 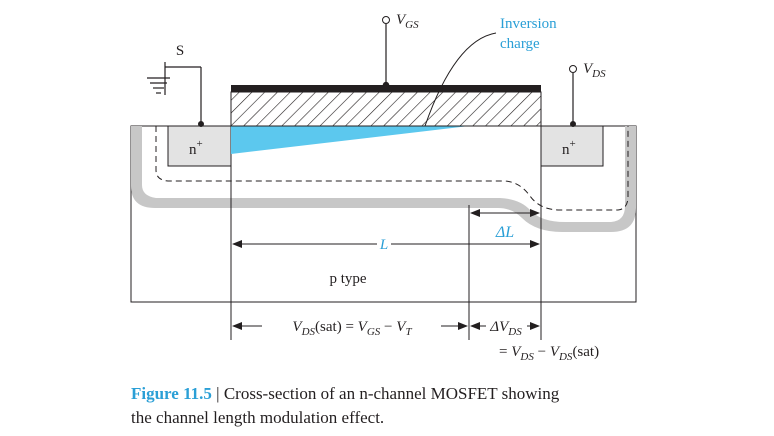 I want to click on inversion-charge-label-line1: Inversion, so click(x=528, y=24).